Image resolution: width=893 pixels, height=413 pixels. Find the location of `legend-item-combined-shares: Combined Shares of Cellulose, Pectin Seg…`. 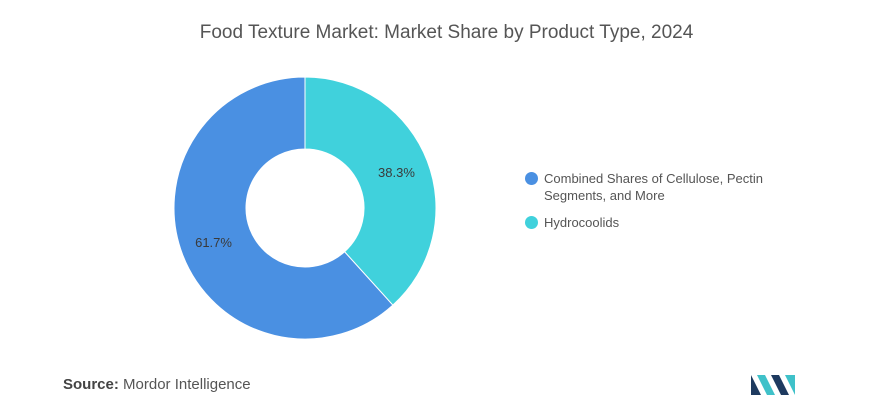

legend-item-combined-shares: Combined Shares of Cellulose, Pectin Seg… is located at coordinates (675, 187).